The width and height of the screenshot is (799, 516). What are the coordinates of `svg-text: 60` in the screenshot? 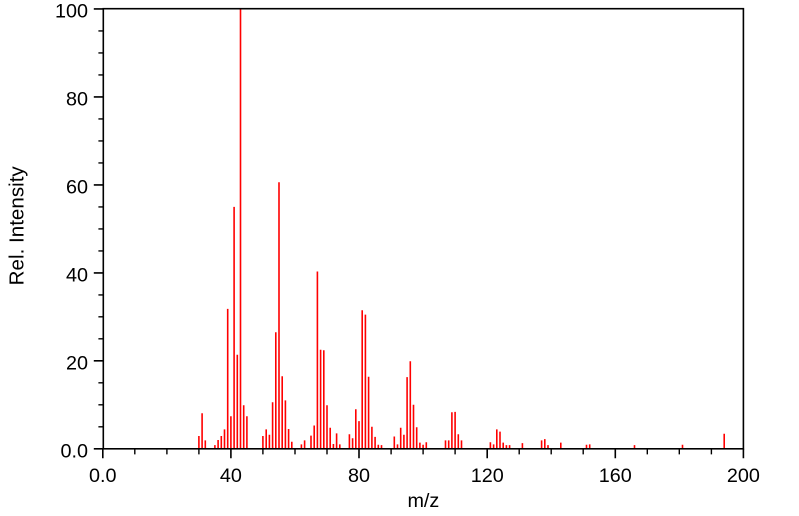 It's located at (77, 188).